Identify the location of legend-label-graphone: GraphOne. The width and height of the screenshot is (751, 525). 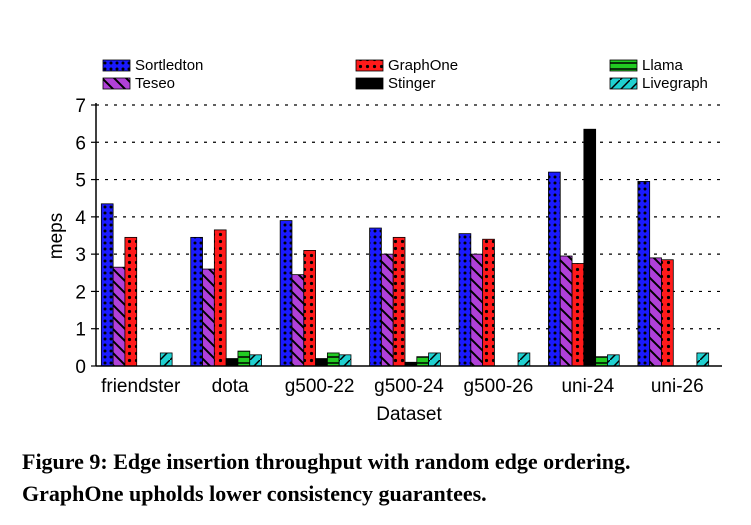
(423, 65).